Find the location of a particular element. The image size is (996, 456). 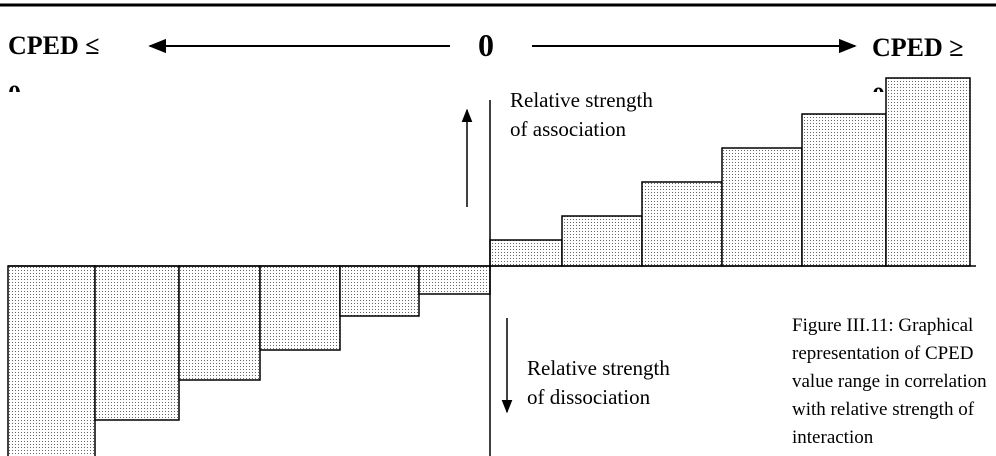

right-label: CPED ≥ is located at coordinates (918, 47).